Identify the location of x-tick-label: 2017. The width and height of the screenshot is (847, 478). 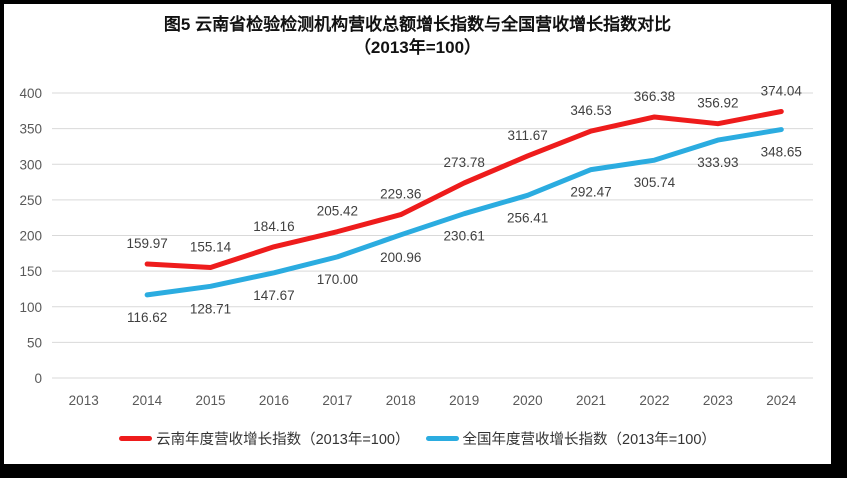
(337, 400).